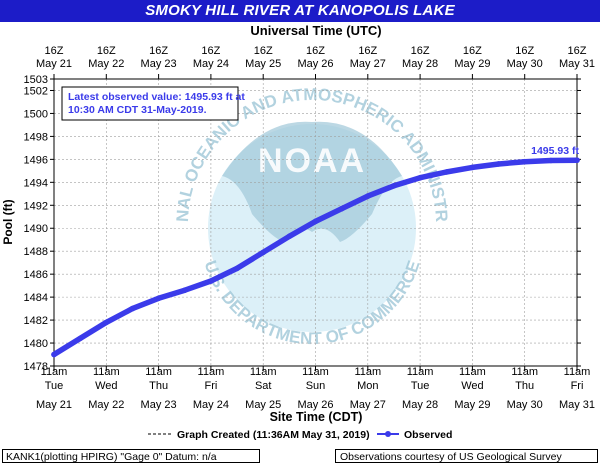  I want to click on legend-observed-label: Observed, so click(428, 435).